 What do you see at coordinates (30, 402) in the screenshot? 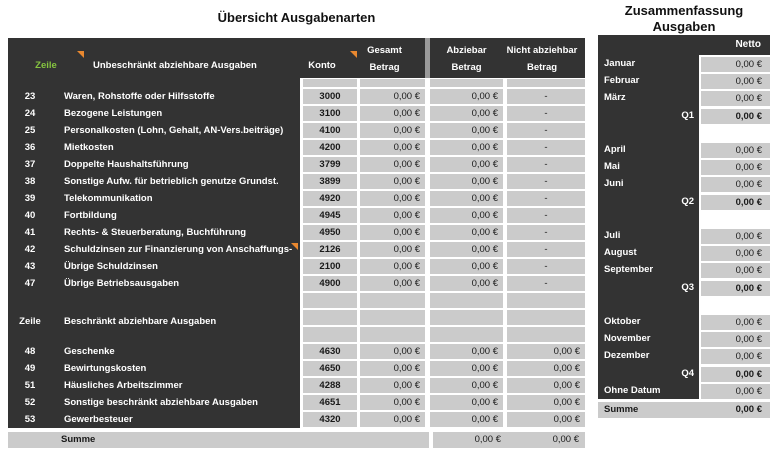
I see `zeile-cell: 52` at bounding box center [30, 402].